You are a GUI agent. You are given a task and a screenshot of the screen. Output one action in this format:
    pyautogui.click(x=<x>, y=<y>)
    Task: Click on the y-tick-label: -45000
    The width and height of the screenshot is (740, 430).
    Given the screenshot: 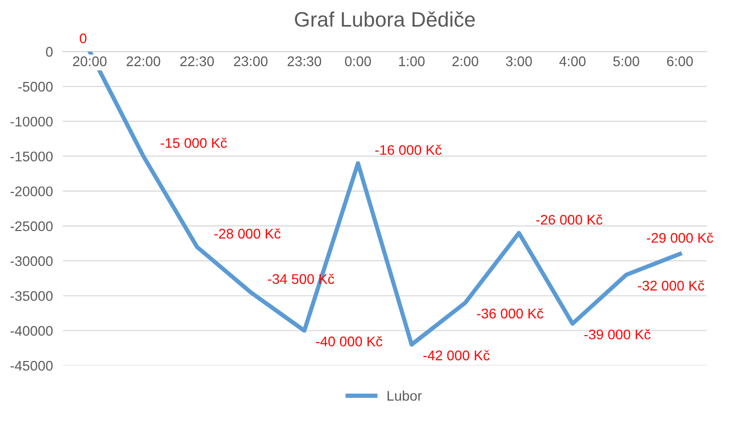 What is the action you would take?
    pyautogui.click(x=31, y=365)
    